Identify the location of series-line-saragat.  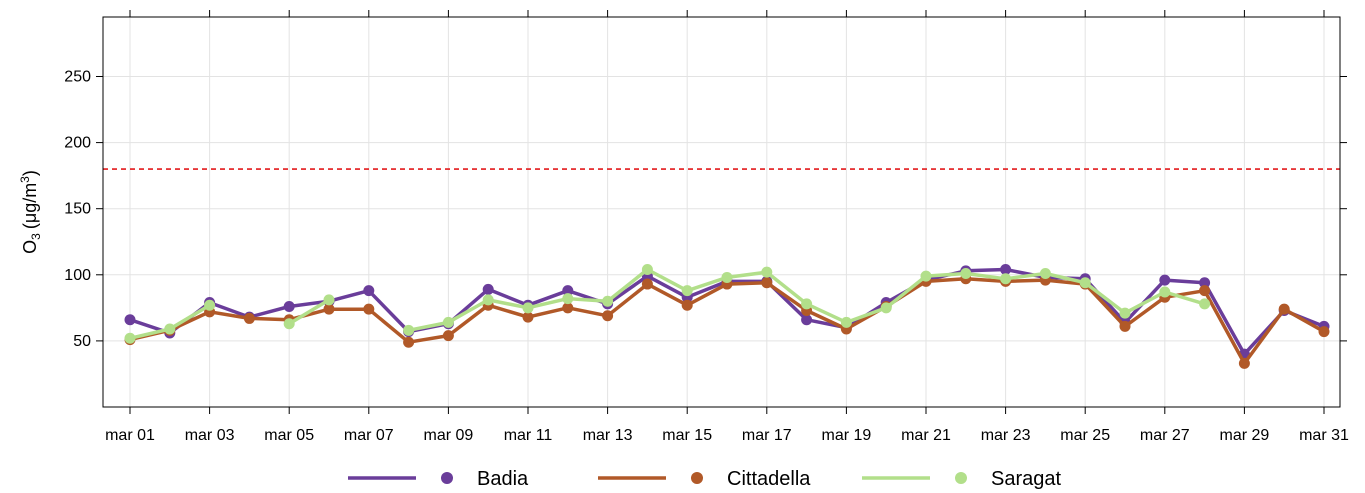
(309, 312).